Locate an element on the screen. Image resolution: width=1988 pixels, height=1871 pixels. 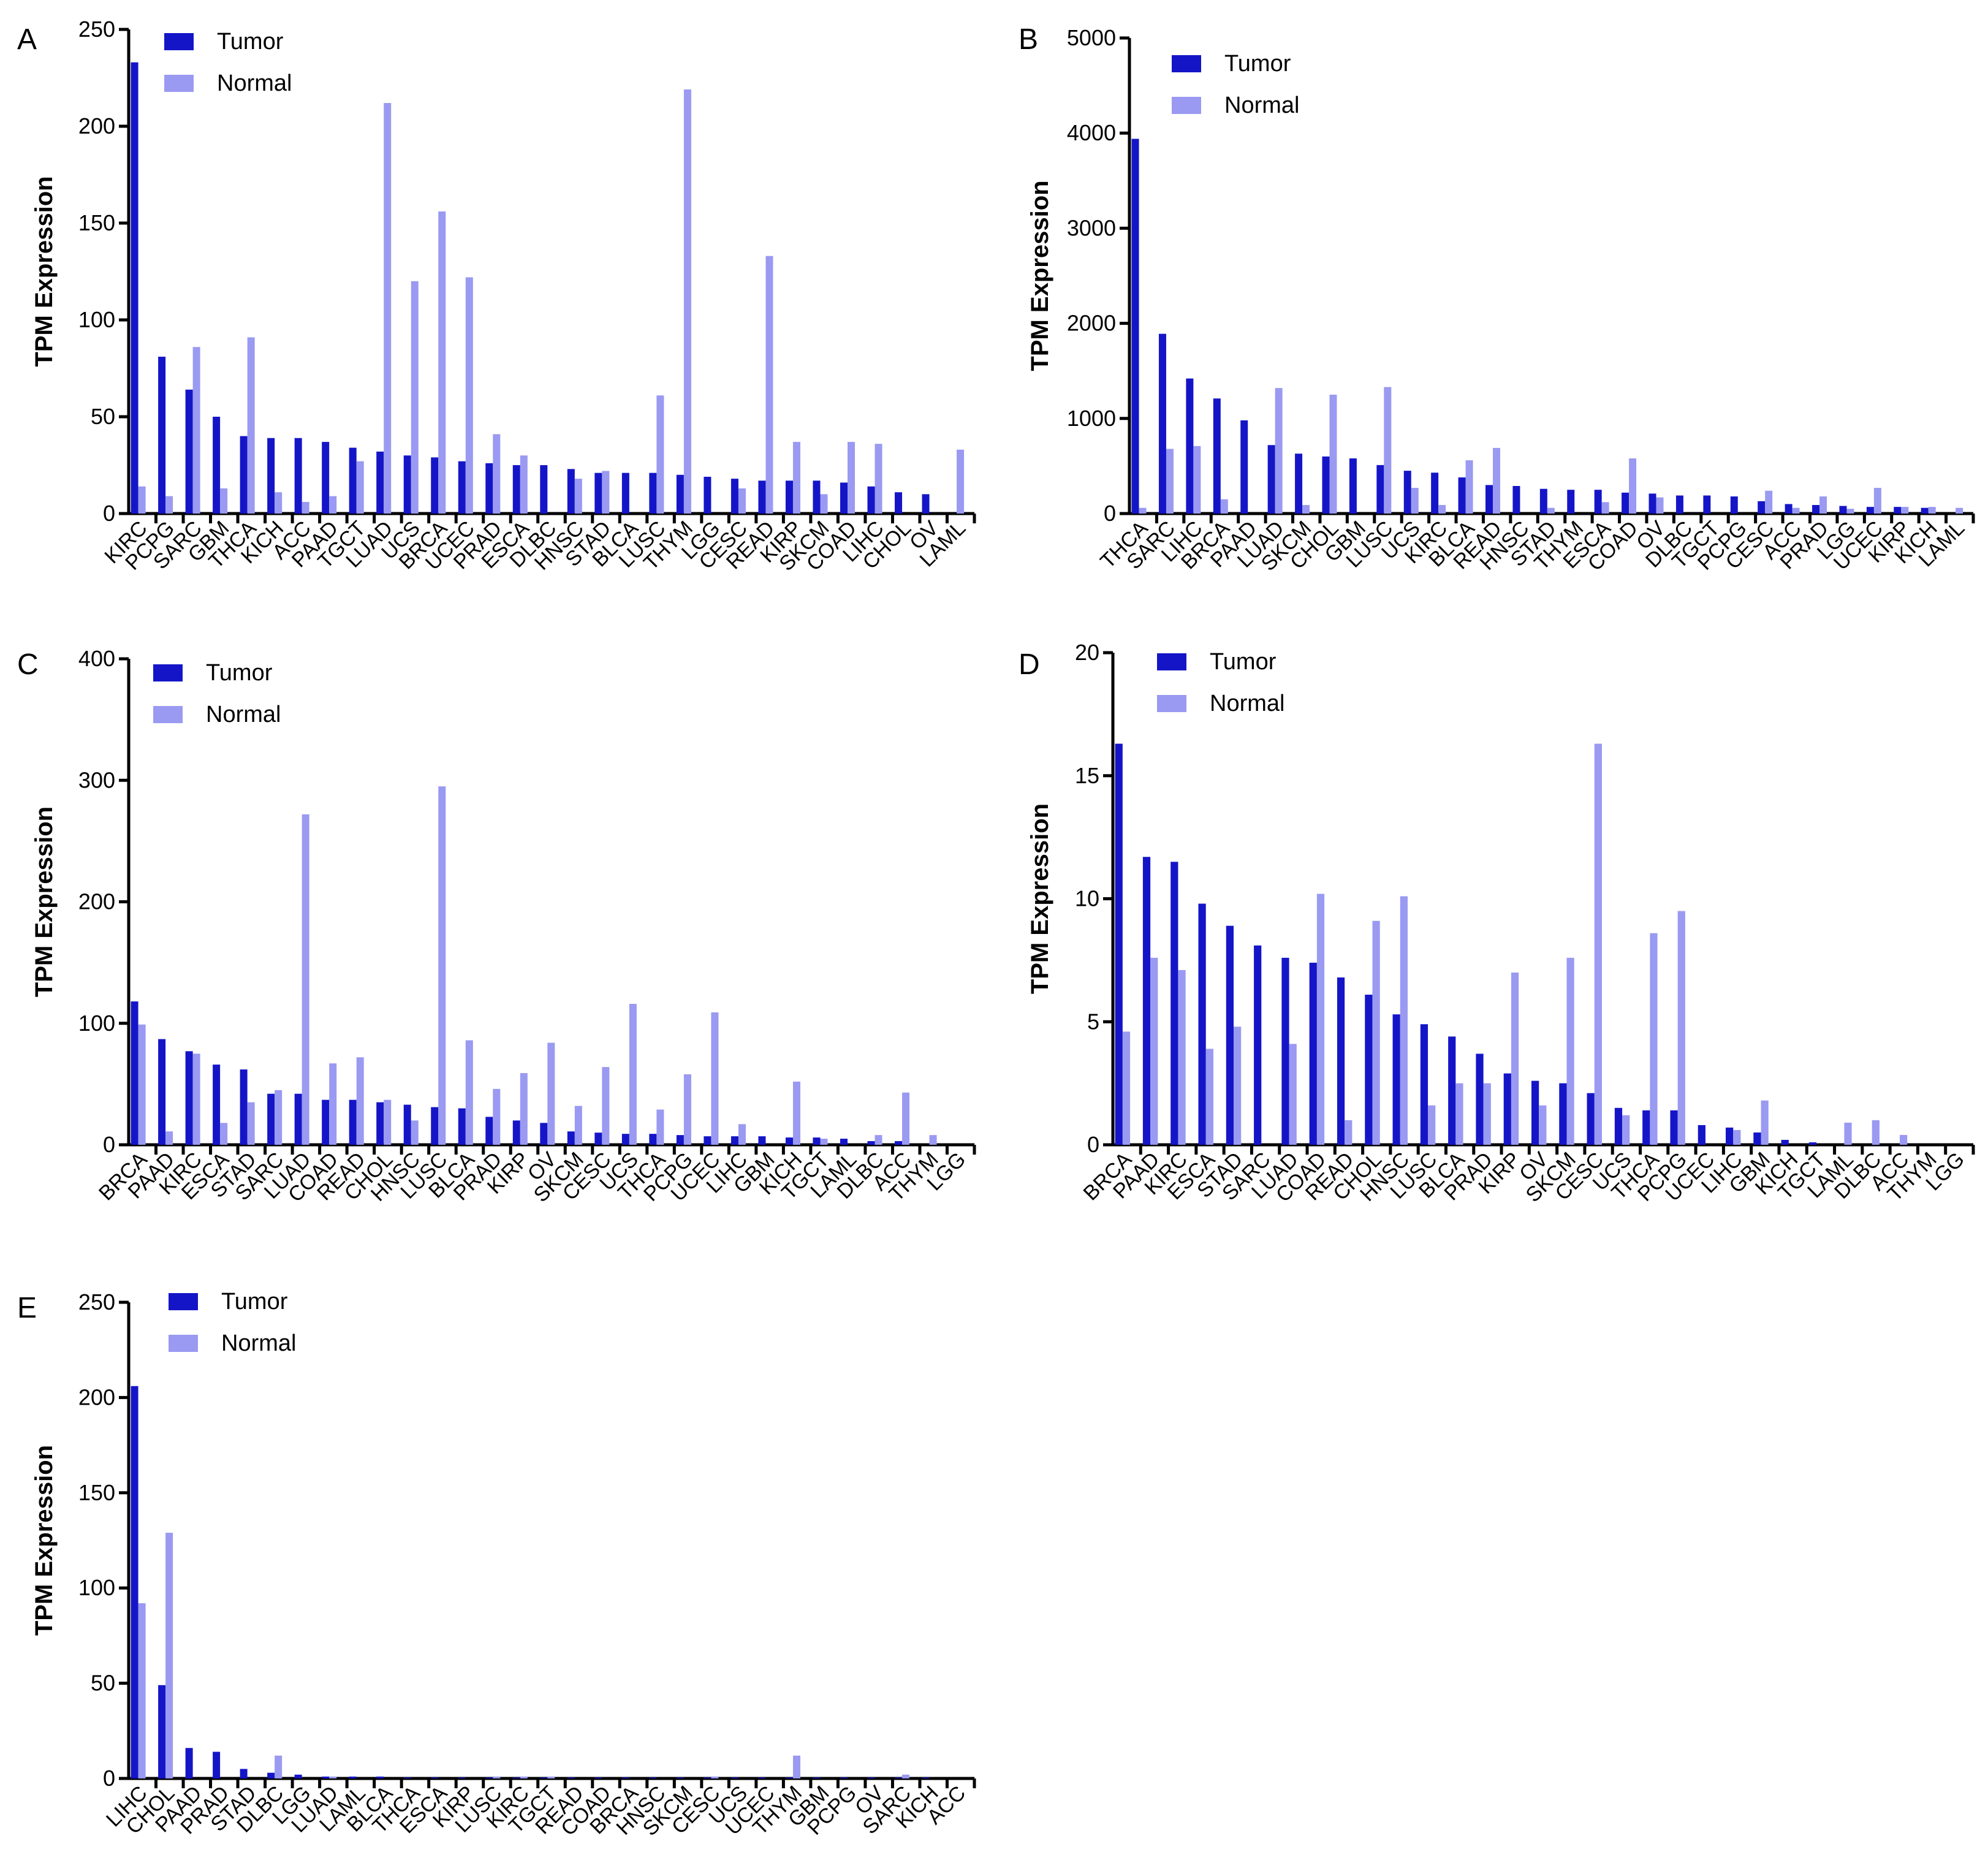
bar-normal-brca is located at coordinates (442, 362).